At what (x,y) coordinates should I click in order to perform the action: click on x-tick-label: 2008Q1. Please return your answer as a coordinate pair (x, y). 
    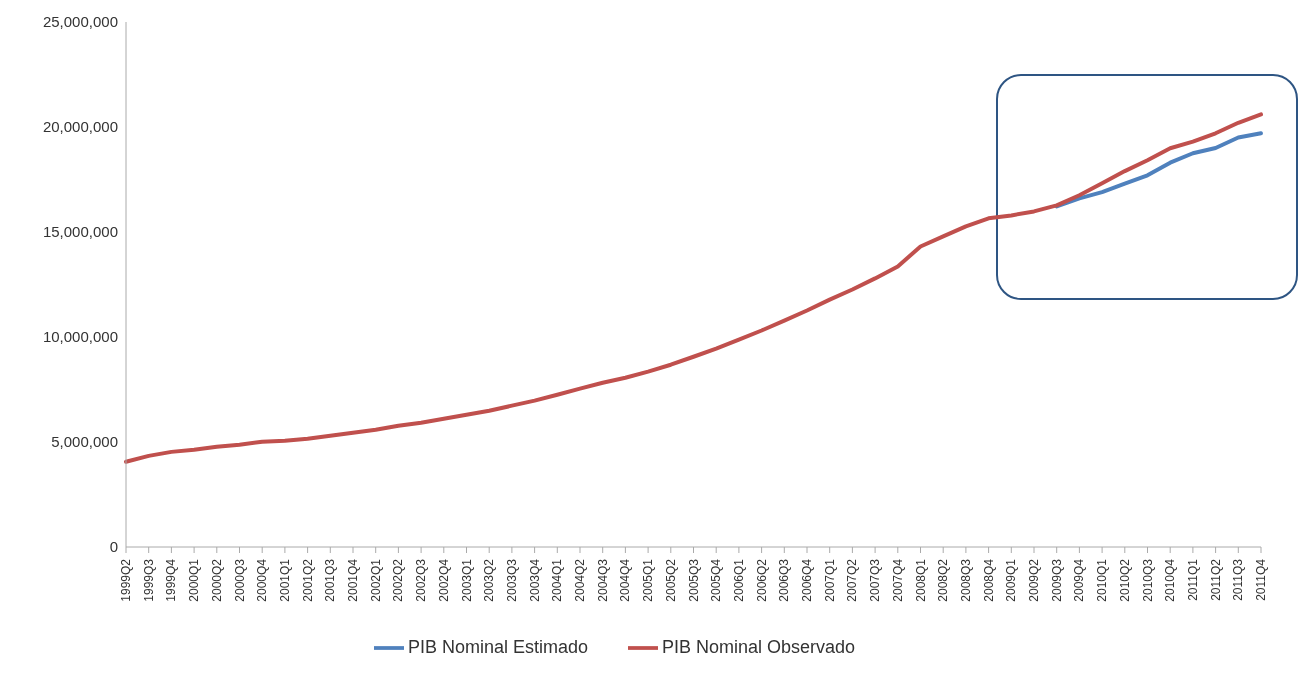
    Looking at the image, I should click on (920, 580).